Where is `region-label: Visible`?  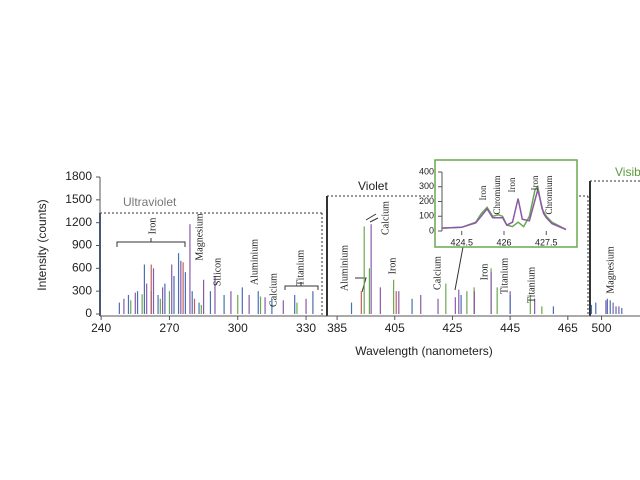 region-label: Visible is located at coordinates (627, 172).